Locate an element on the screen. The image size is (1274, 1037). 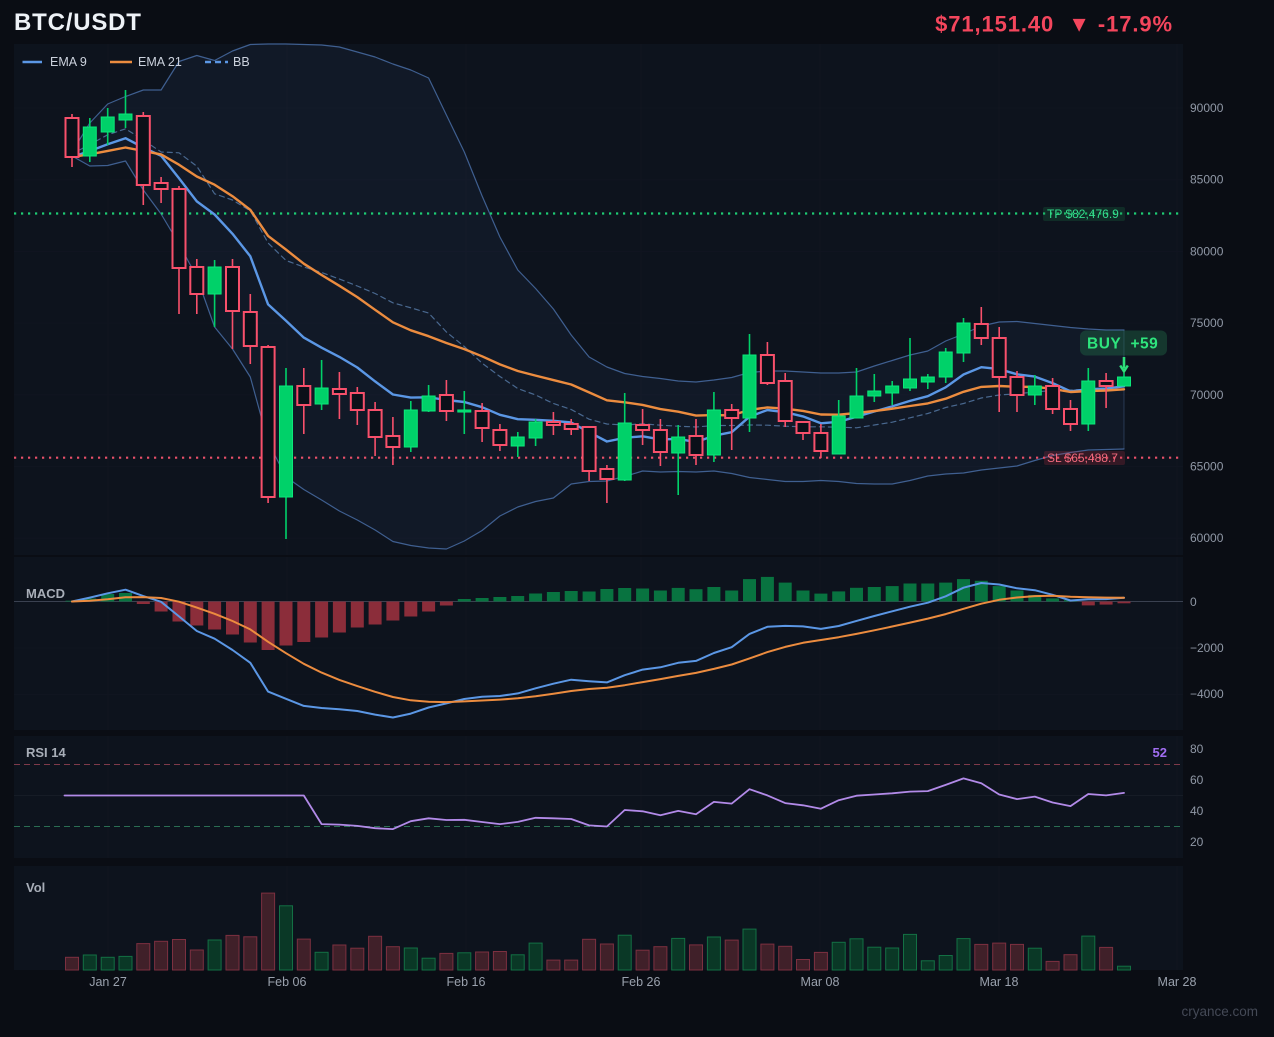
svg-text: 80000 is located at coordinates (1207, 251).